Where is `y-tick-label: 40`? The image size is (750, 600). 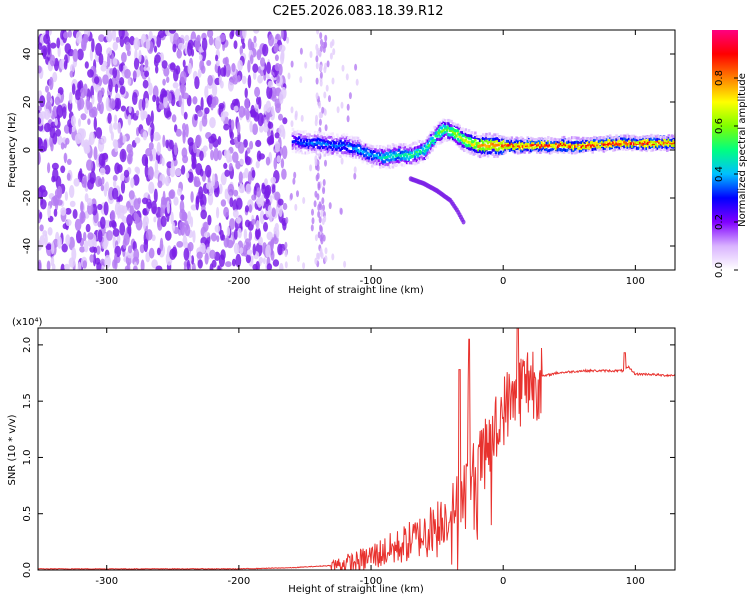
y-tick-label: 40 is located at coordinates (27, 54).